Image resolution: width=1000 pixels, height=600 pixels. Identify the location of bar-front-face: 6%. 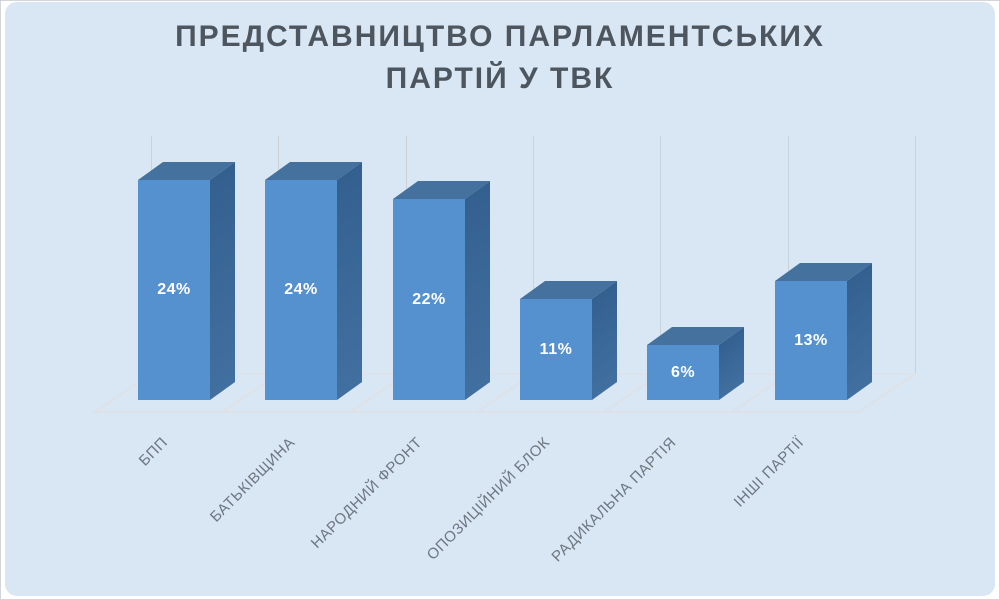
(683, 372).